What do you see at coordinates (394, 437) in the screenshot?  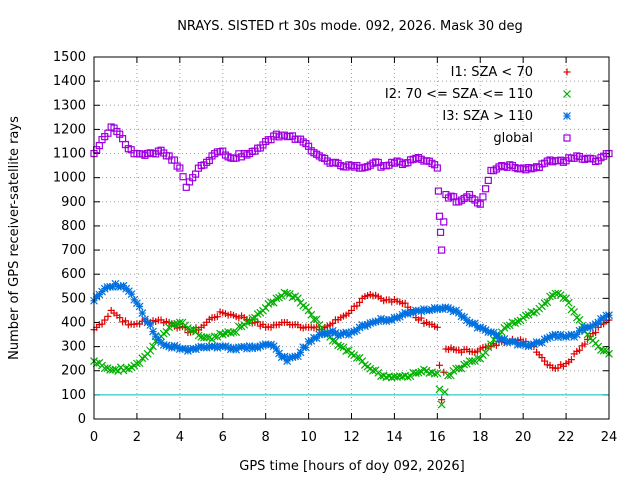 I see `x-tick-label: 14` at bounding box center [394, 437].